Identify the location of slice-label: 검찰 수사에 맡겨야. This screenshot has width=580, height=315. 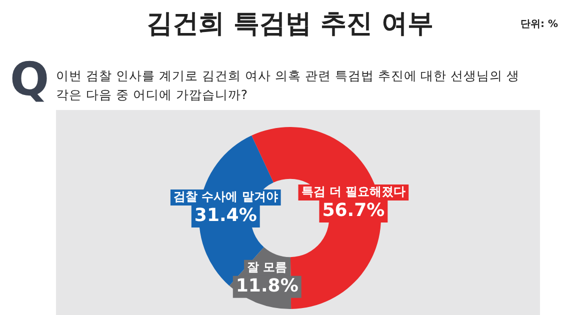
(225, 197).